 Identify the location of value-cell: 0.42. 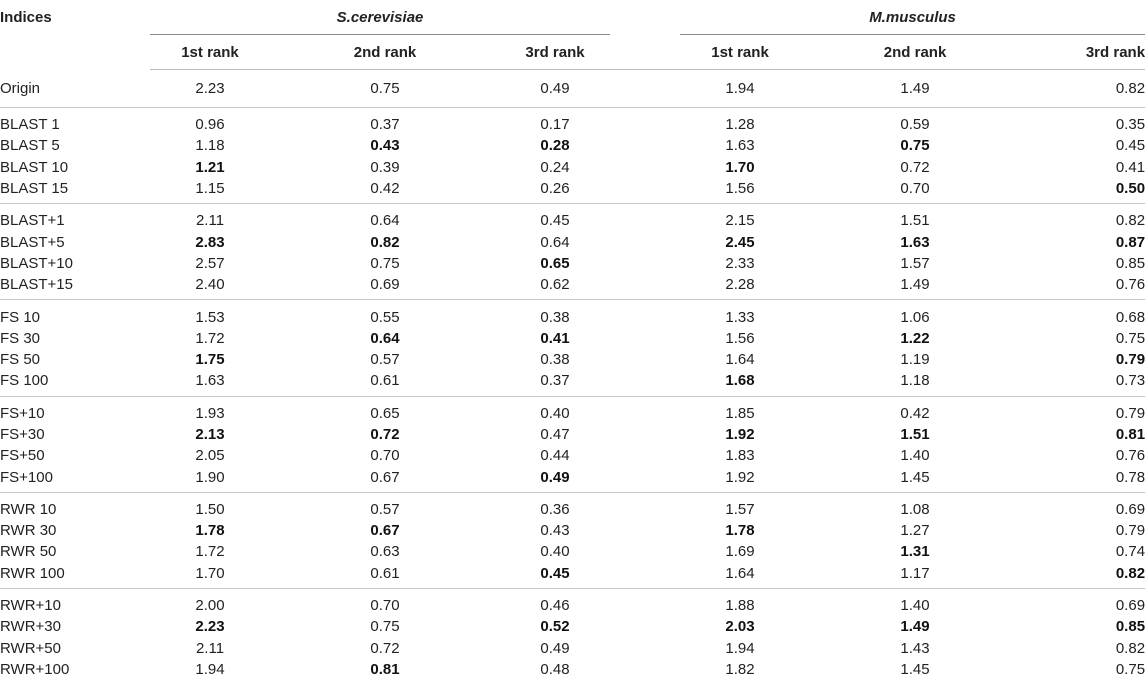
(915, 413).